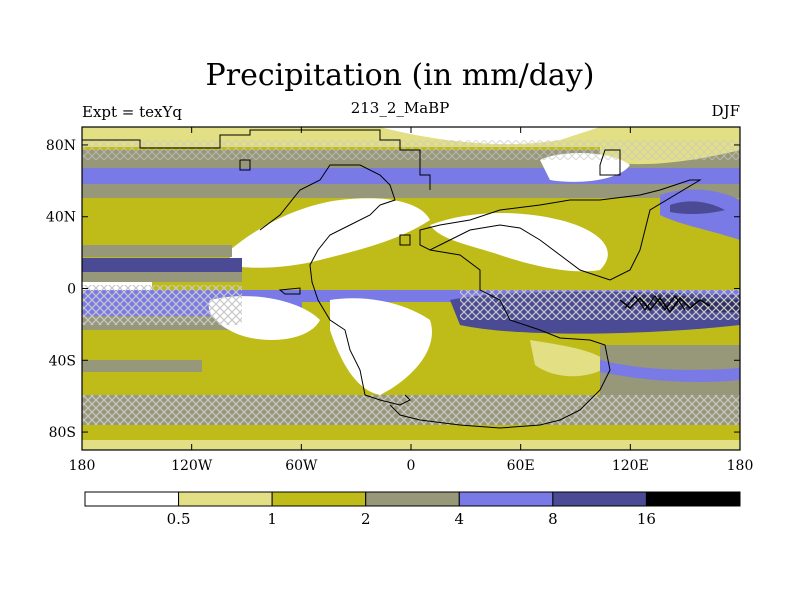  What do you see at coordinates (132, 112) in the screenshot?
I see `experiment-label: Expt = texYq` at bounding box center [132, 112].